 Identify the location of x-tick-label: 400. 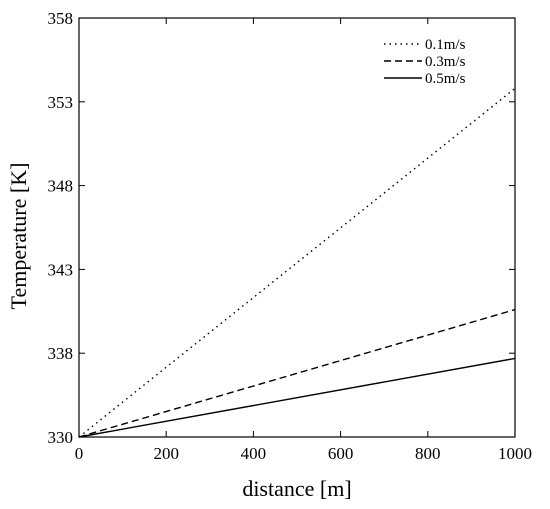
(254, 453).